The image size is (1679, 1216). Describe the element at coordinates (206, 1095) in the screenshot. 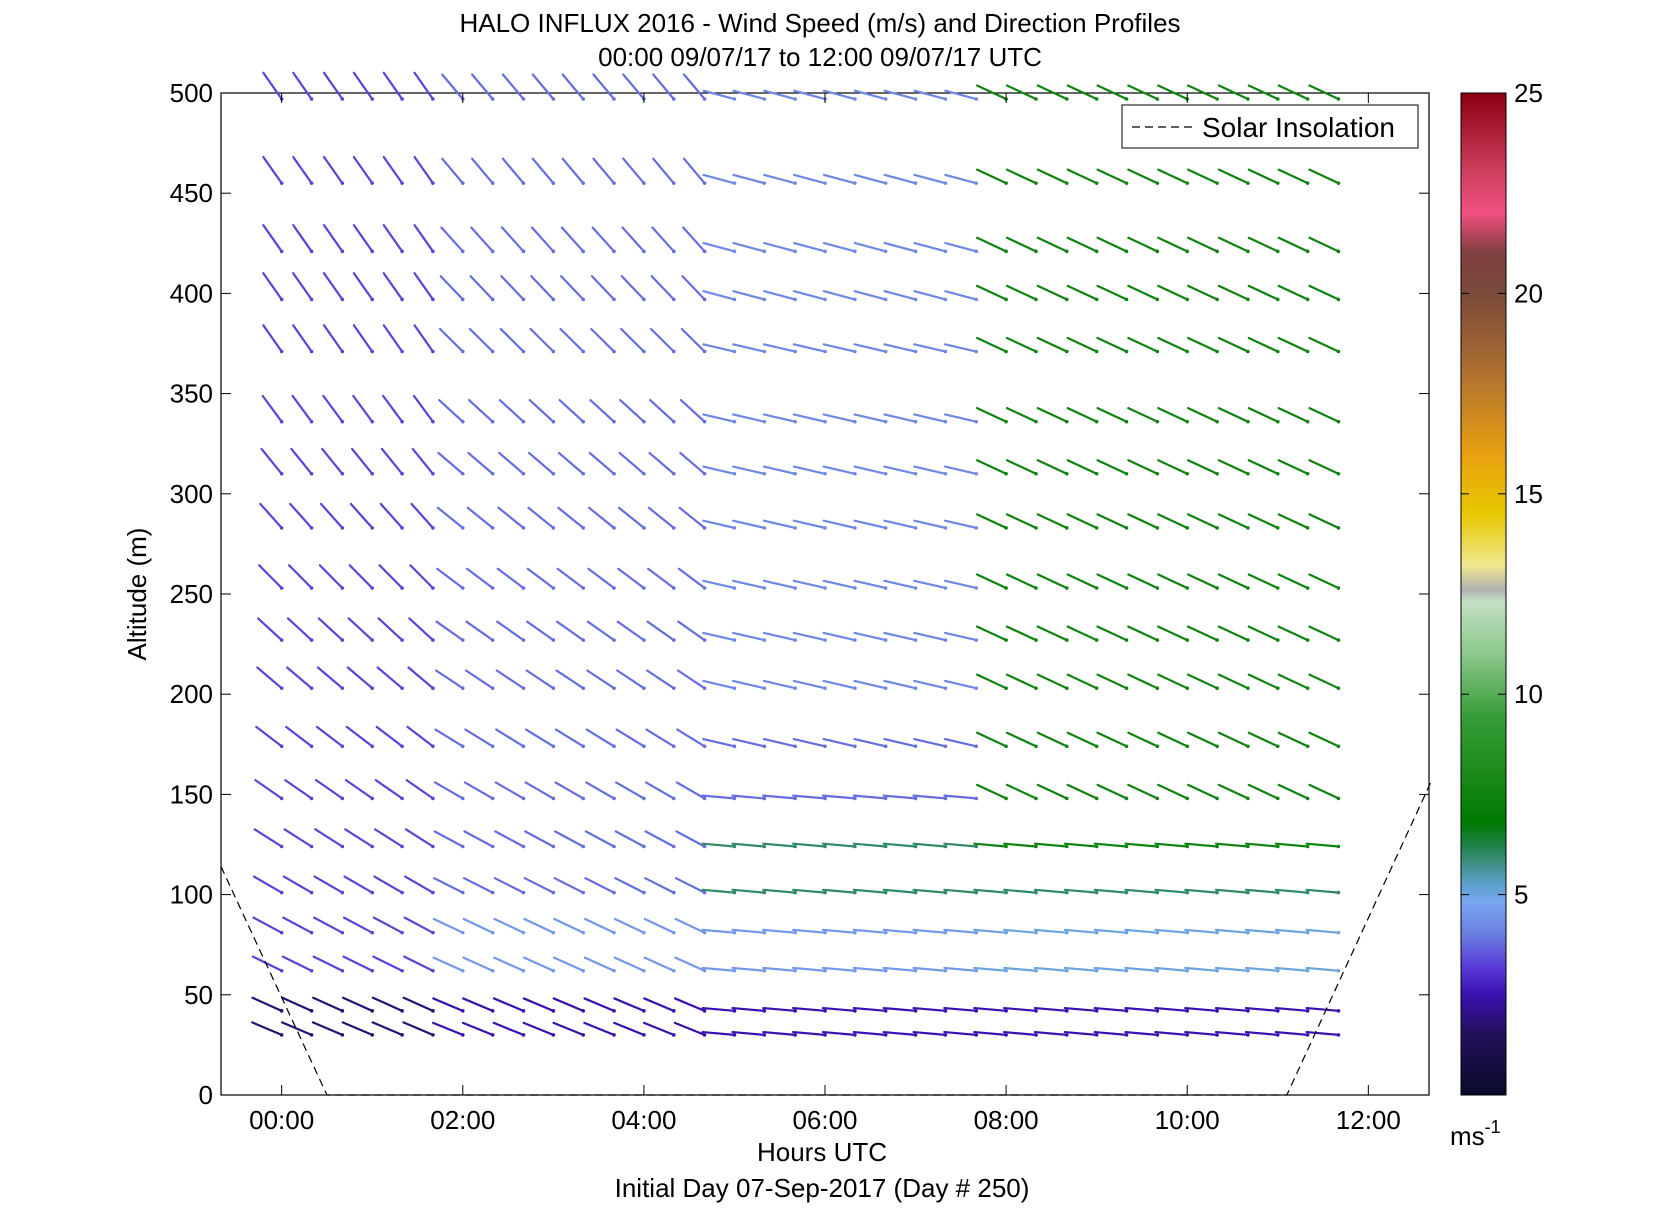

I see `y-tick-label: 0` at that location.